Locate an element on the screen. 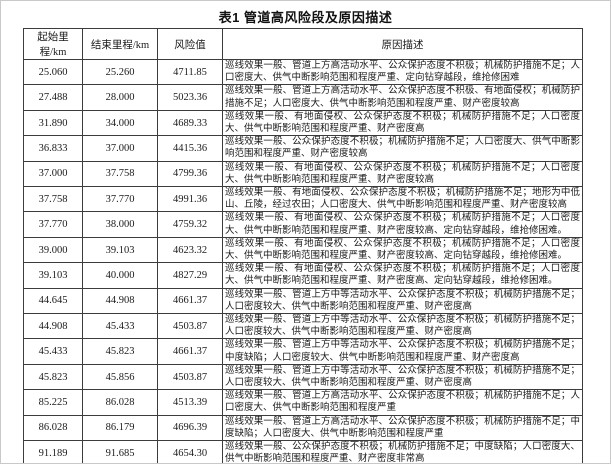  cell-start-mileage: 37.758 is located at coordinates (53, 199).